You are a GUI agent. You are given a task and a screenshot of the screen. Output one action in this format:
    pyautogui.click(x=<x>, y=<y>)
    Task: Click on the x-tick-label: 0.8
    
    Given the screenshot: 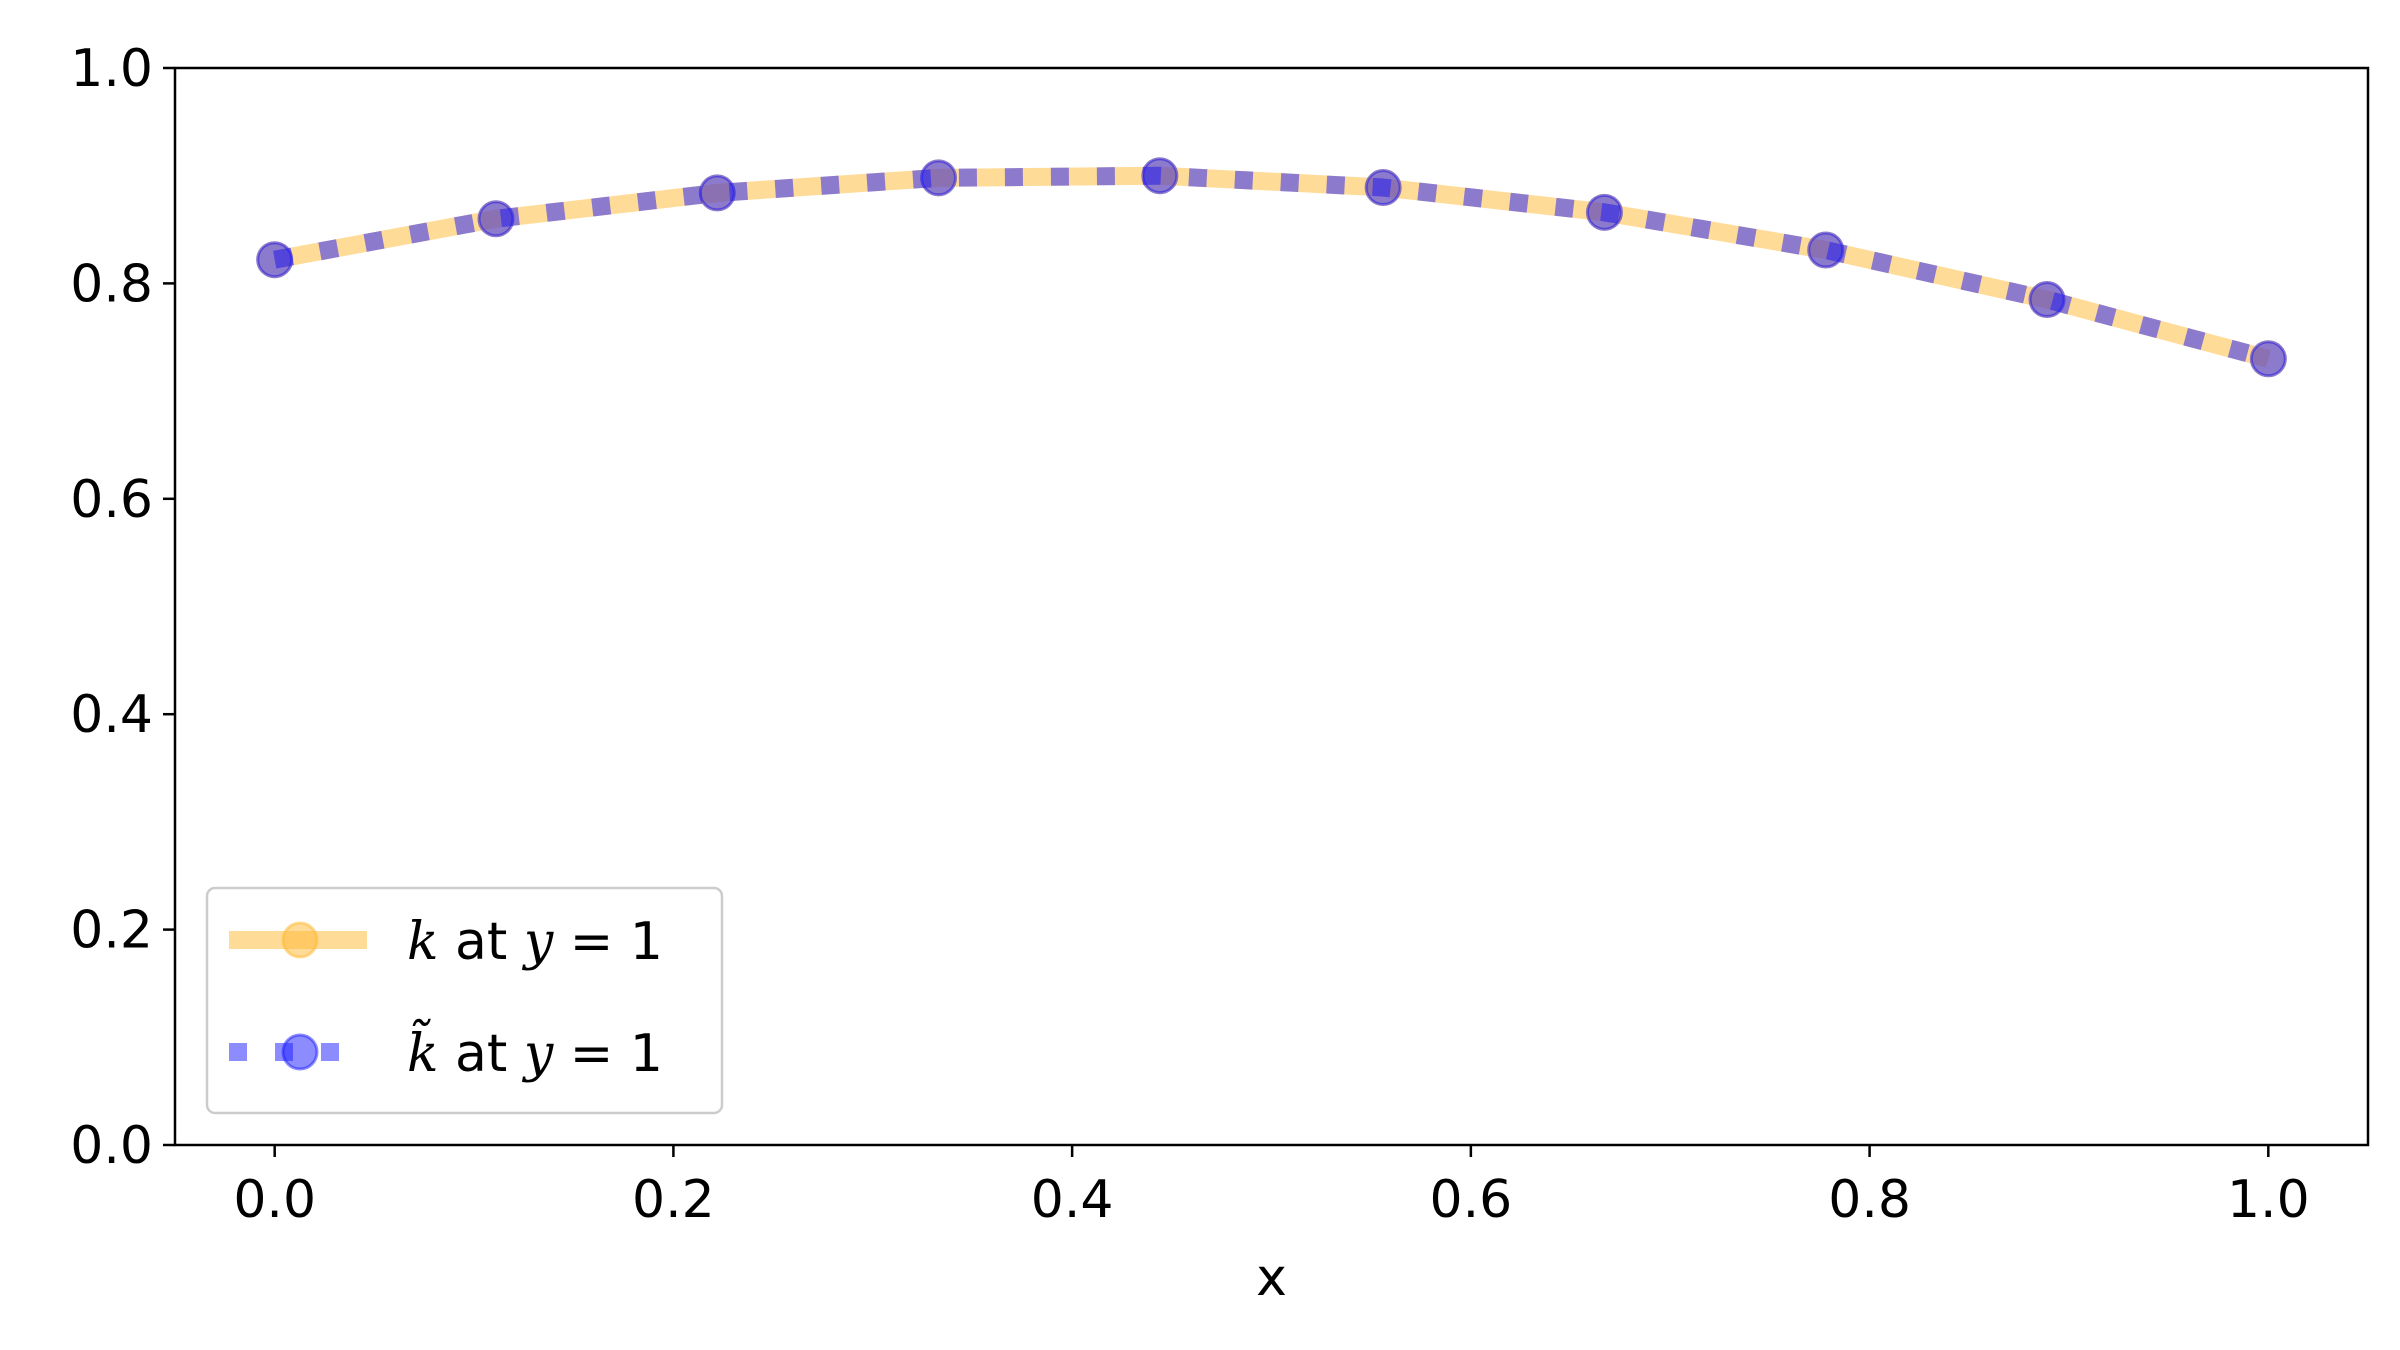 What is the action you would take?
    pyautogui.click(x=1869, y=1200)
    